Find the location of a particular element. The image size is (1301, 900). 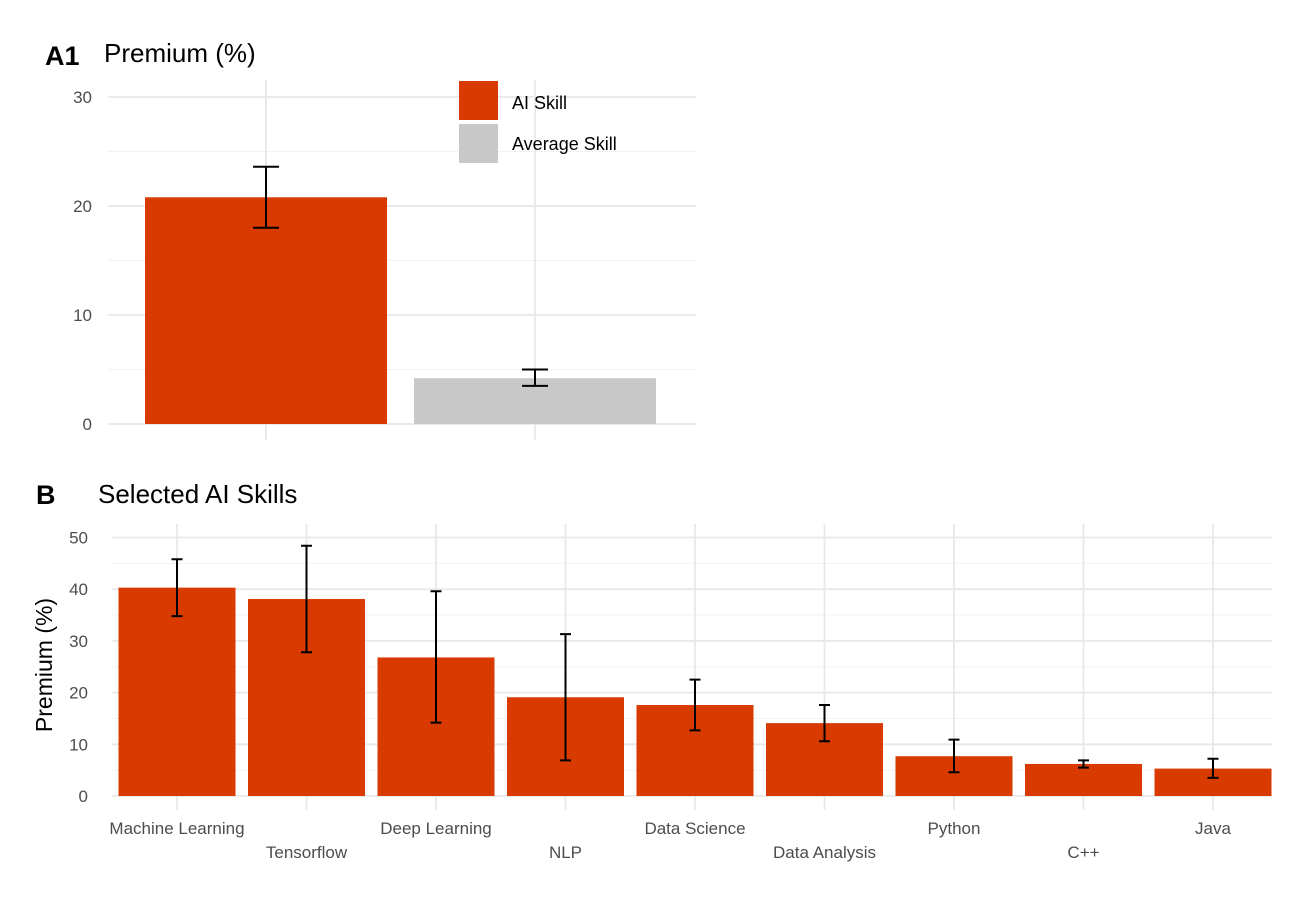

error-bar-tensorflow is located at coordinates (306, 599).